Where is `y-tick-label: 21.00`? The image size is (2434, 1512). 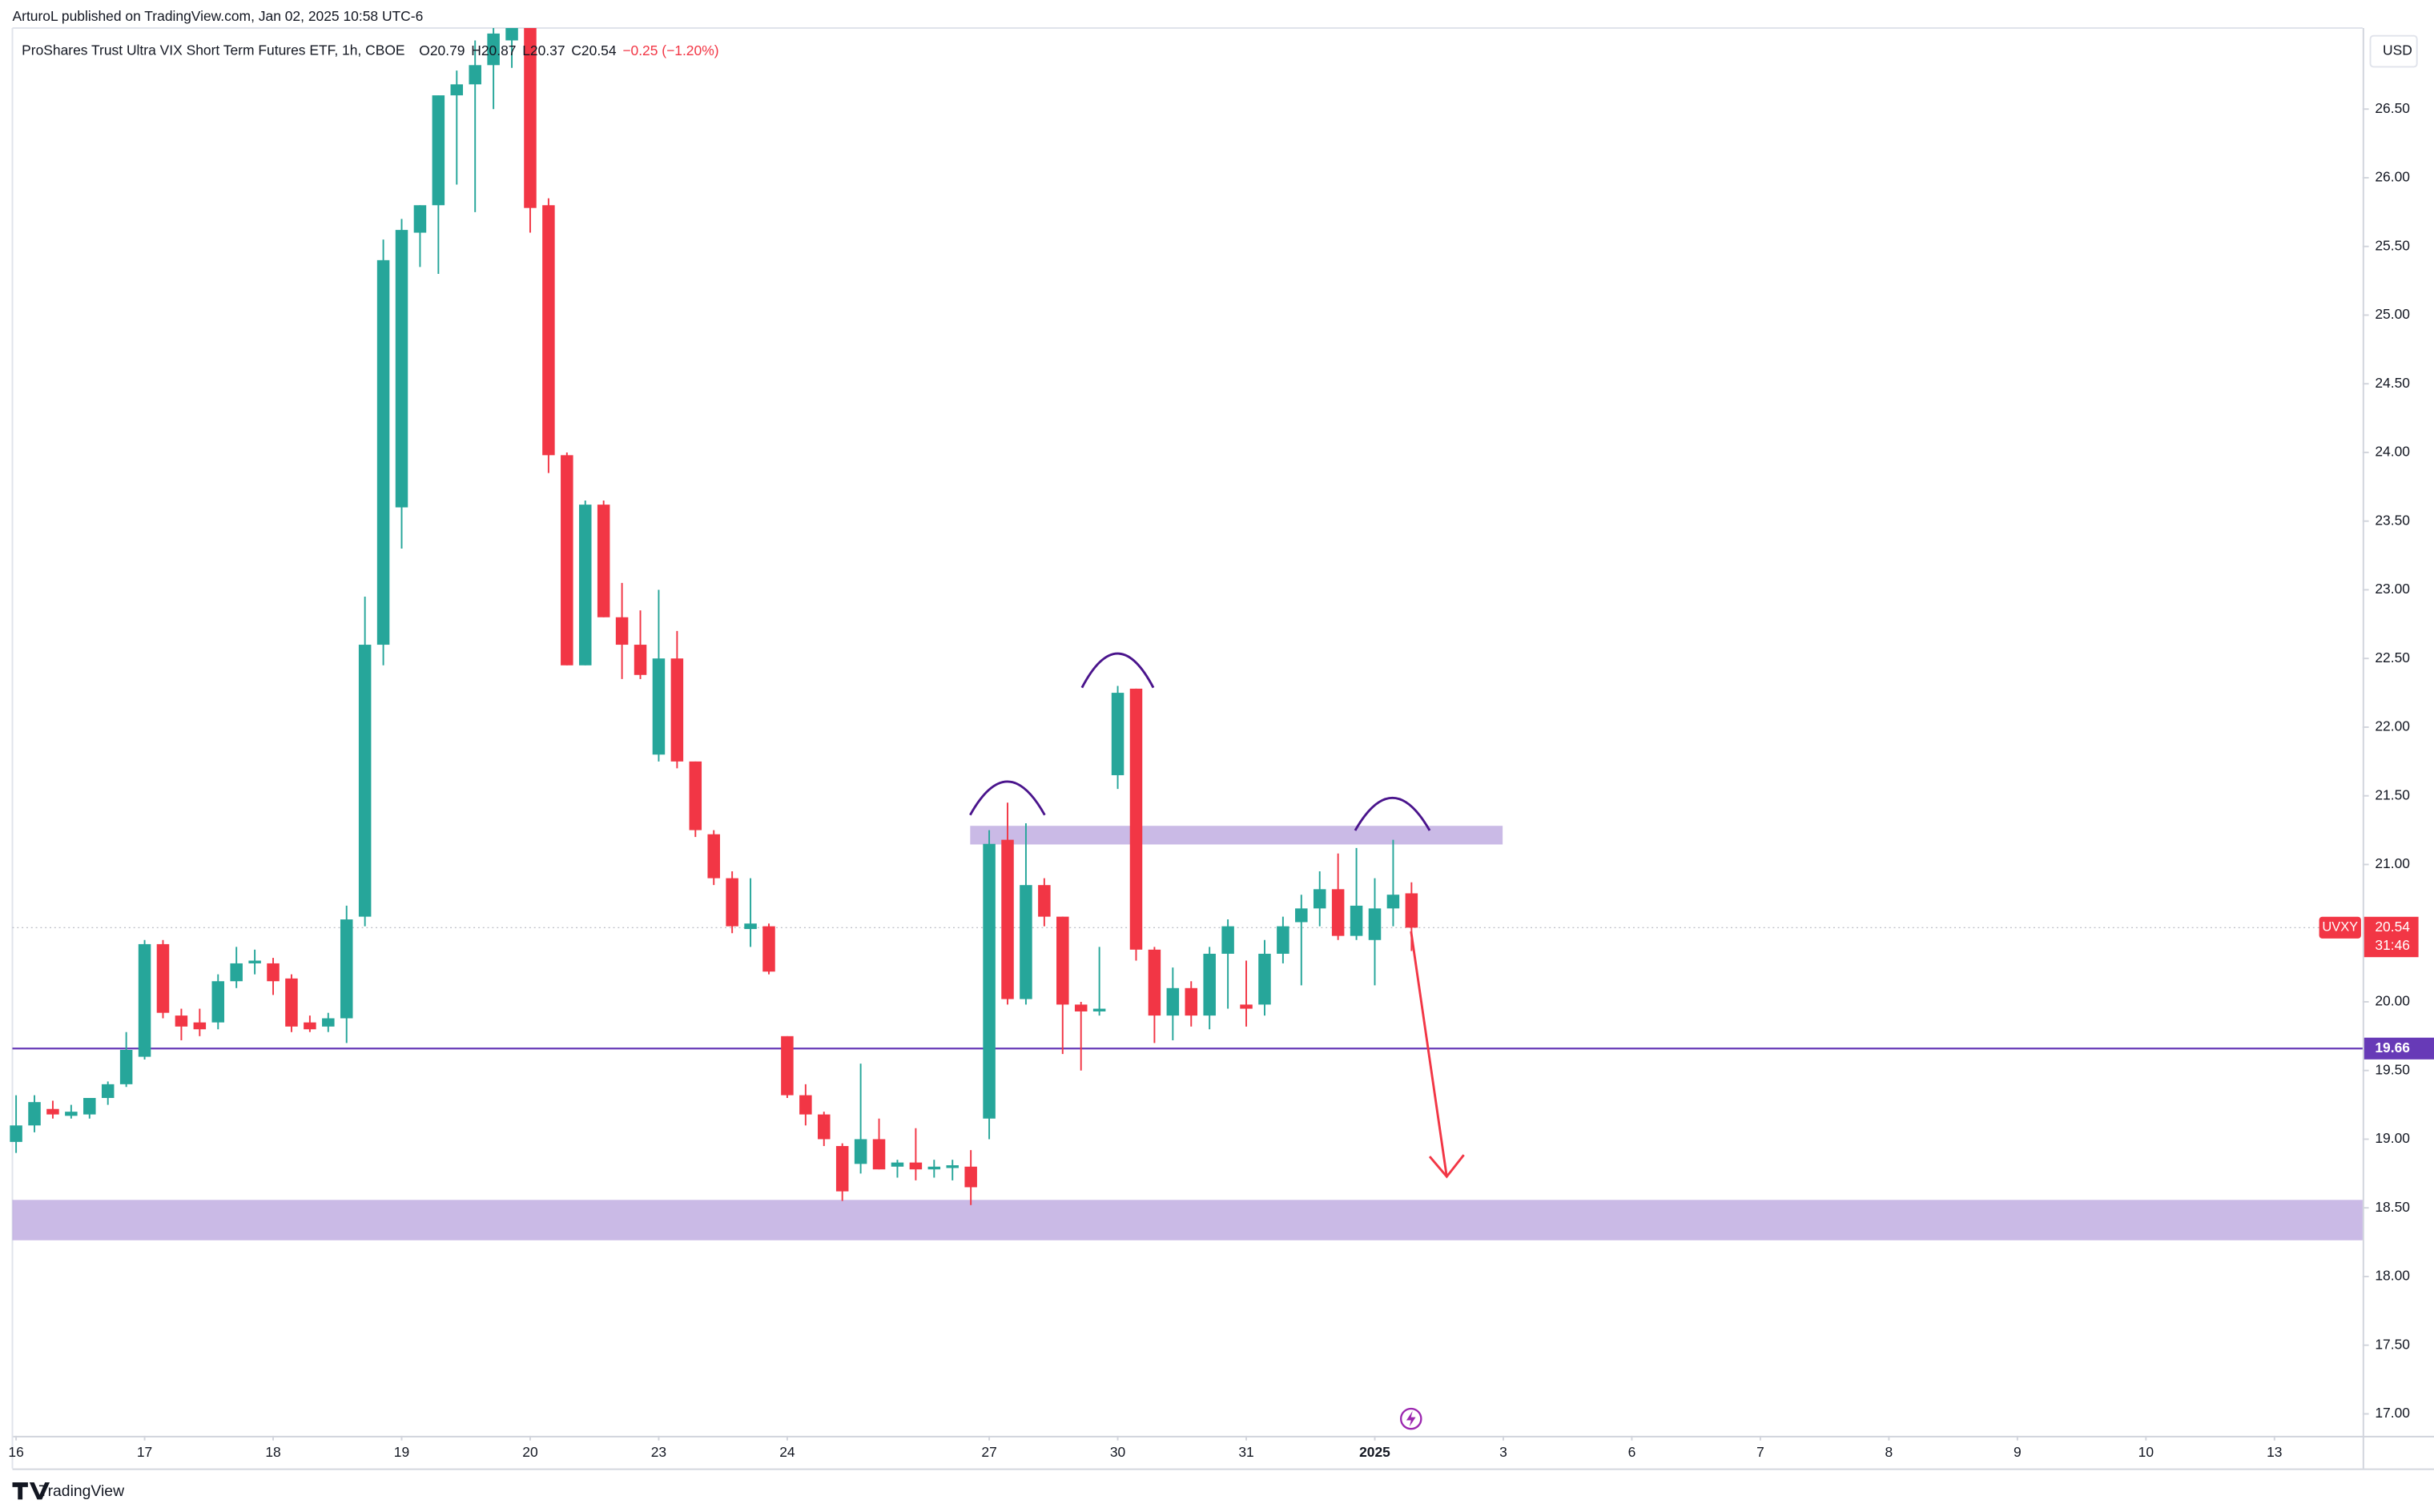 y-tick-label: 21.00 is located at coordinates (2392, 863).